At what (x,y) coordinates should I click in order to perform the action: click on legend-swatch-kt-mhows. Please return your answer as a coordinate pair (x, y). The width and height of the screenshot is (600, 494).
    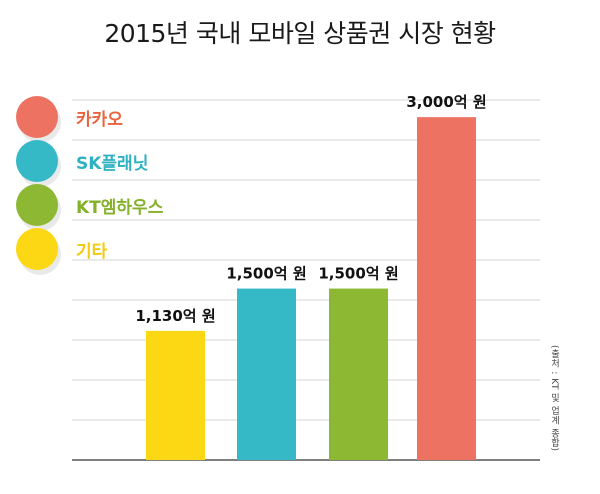
    Looking at the image, I should click on (38, 207).